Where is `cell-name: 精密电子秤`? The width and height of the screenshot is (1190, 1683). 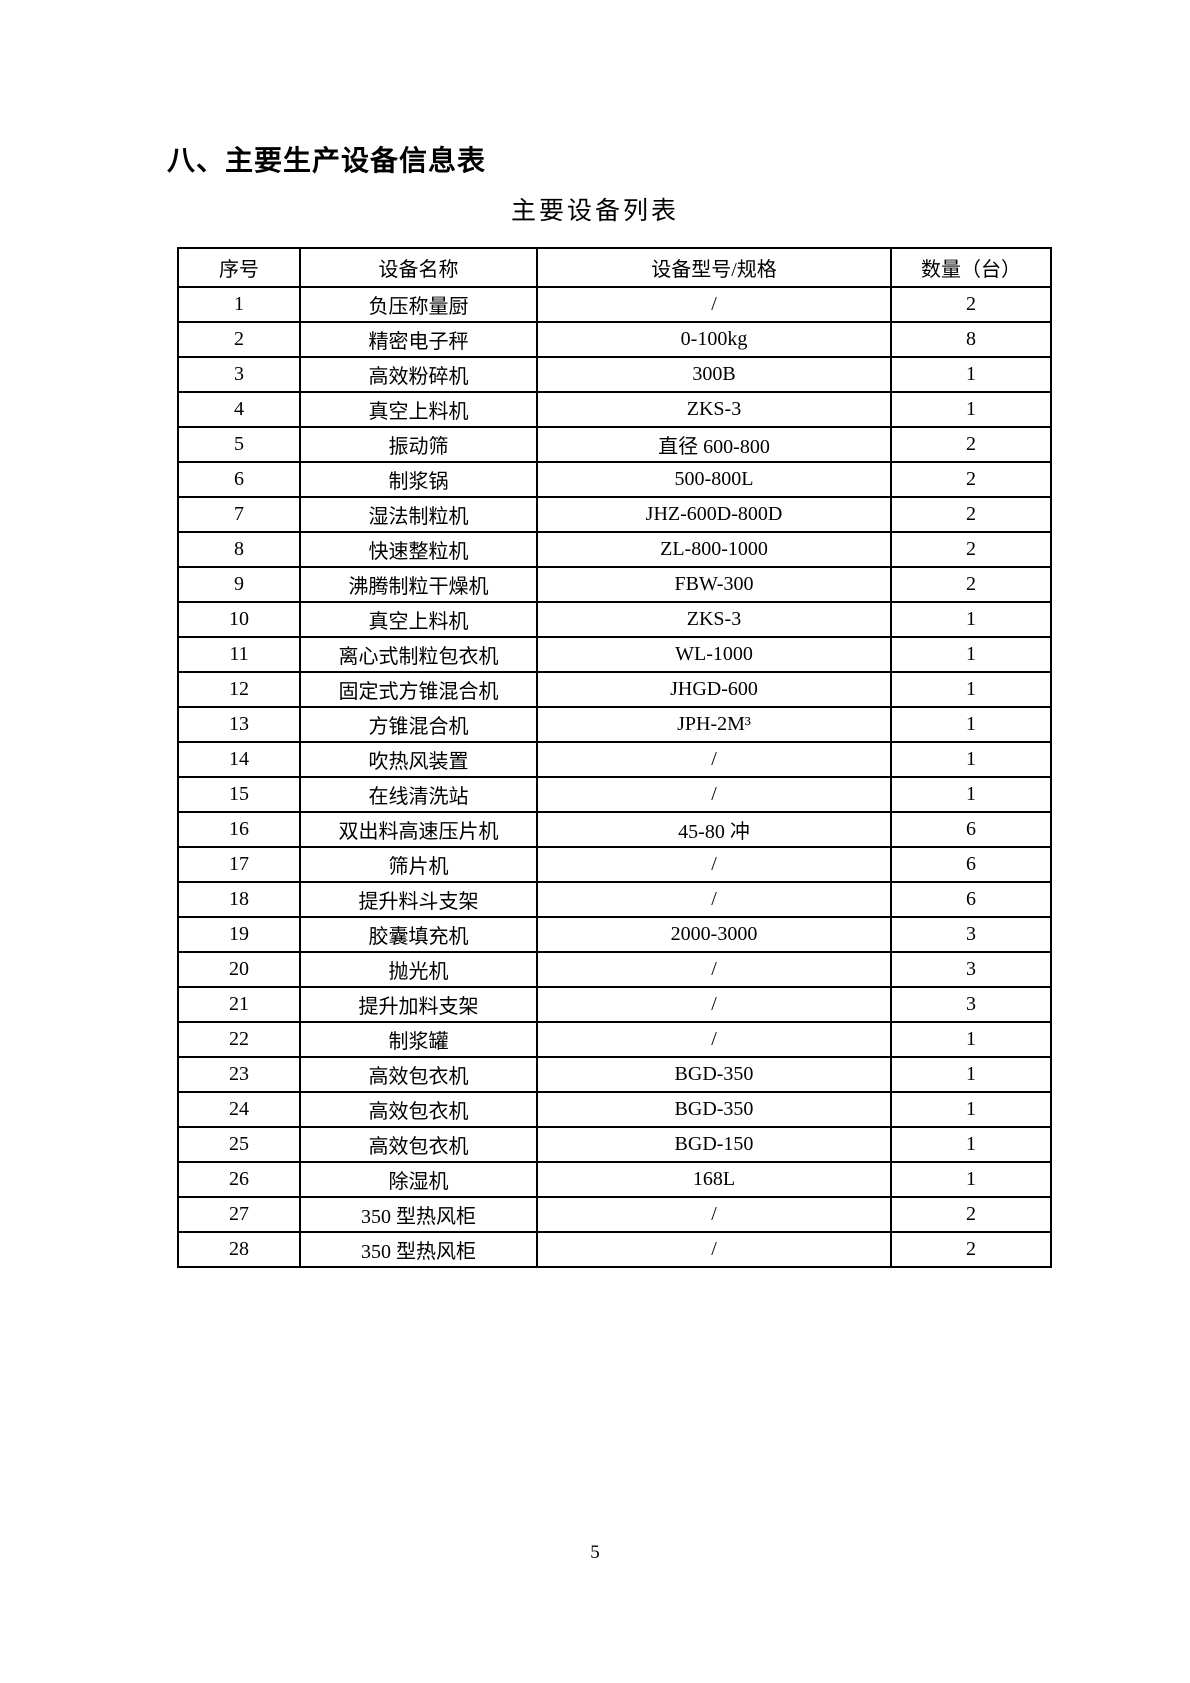 cell-name: 精密电子秤 is located at coordinates (418, 339).